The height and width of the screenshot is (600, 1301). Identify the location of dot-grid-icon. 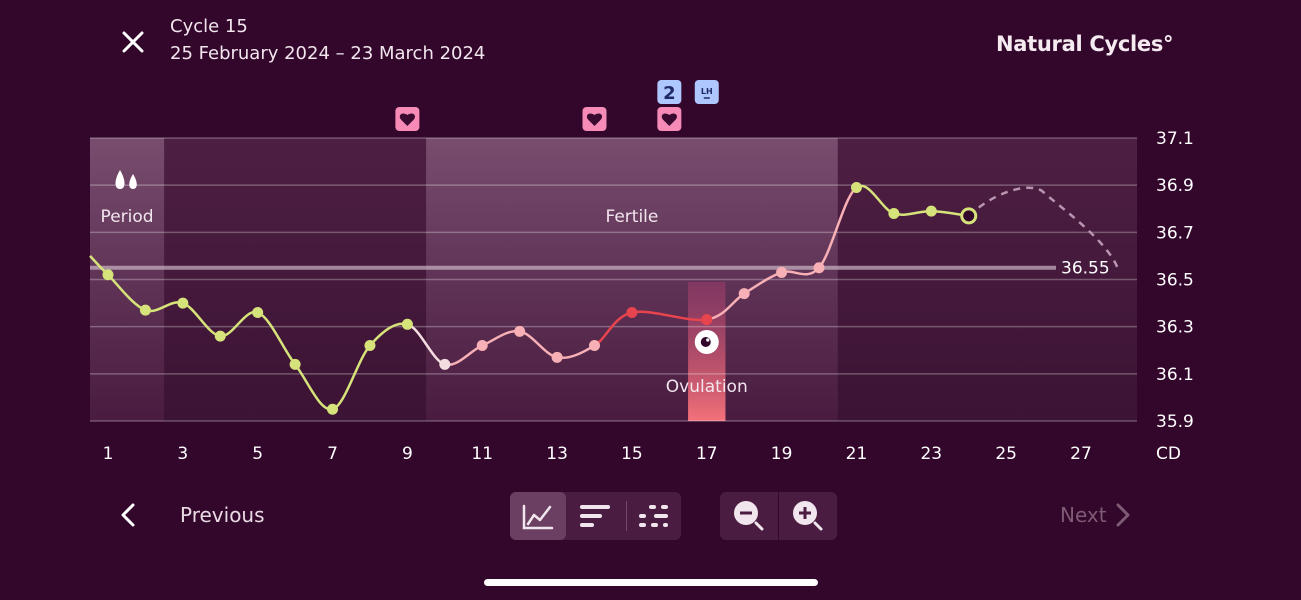
(653, 516).